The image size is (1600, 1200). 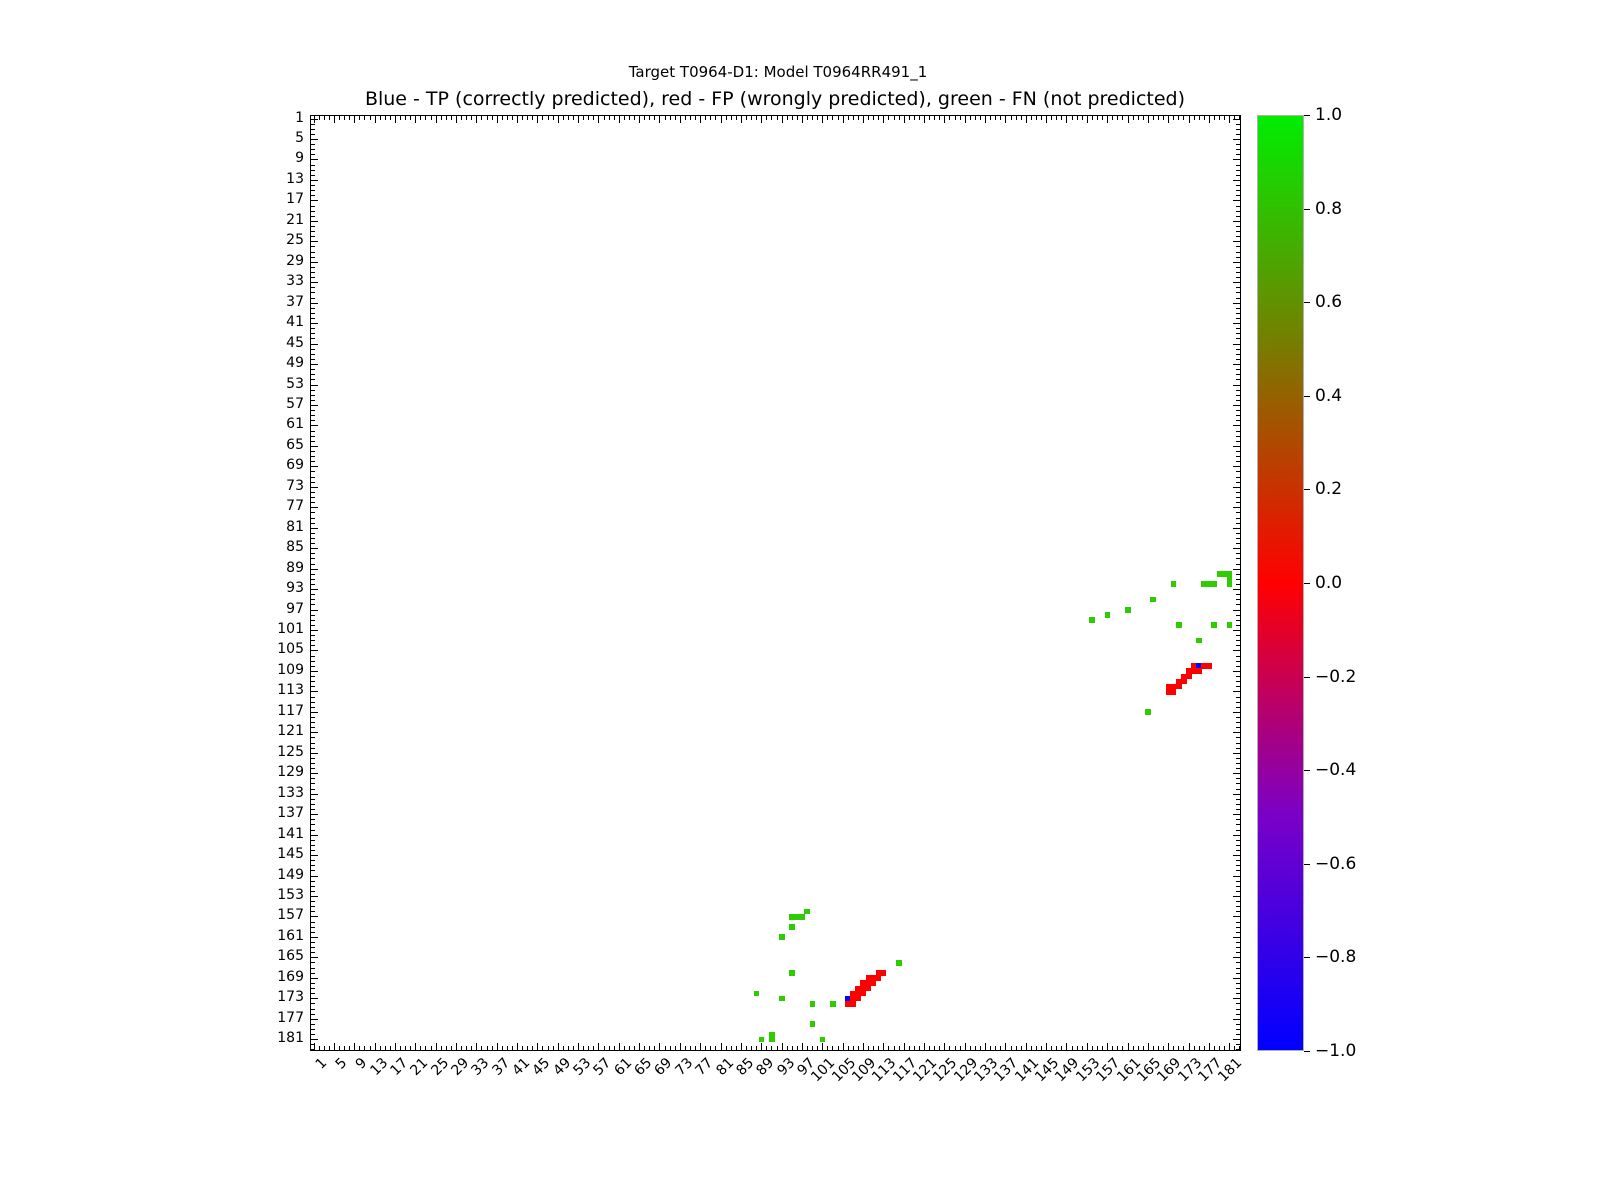 What do you see at coordinates (1280, 583) in the screenshot?
I see `colorbar` at bounding box center [1280, 583].